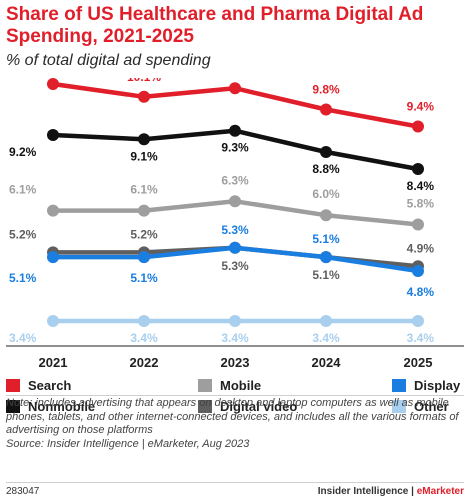 The height and width of the screenshot is (501, 470). What do you see at coordinates (421, 248) in the screenshot?
I see `data-label-digital-video-2025: 4.9%` at bounding box center [421, 248].